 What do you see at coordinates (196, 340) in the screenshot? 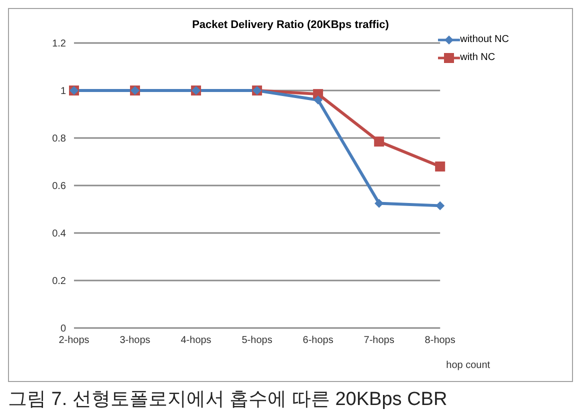
I see `x-tick-label: 4-hops` at bounding box center [196, 340].